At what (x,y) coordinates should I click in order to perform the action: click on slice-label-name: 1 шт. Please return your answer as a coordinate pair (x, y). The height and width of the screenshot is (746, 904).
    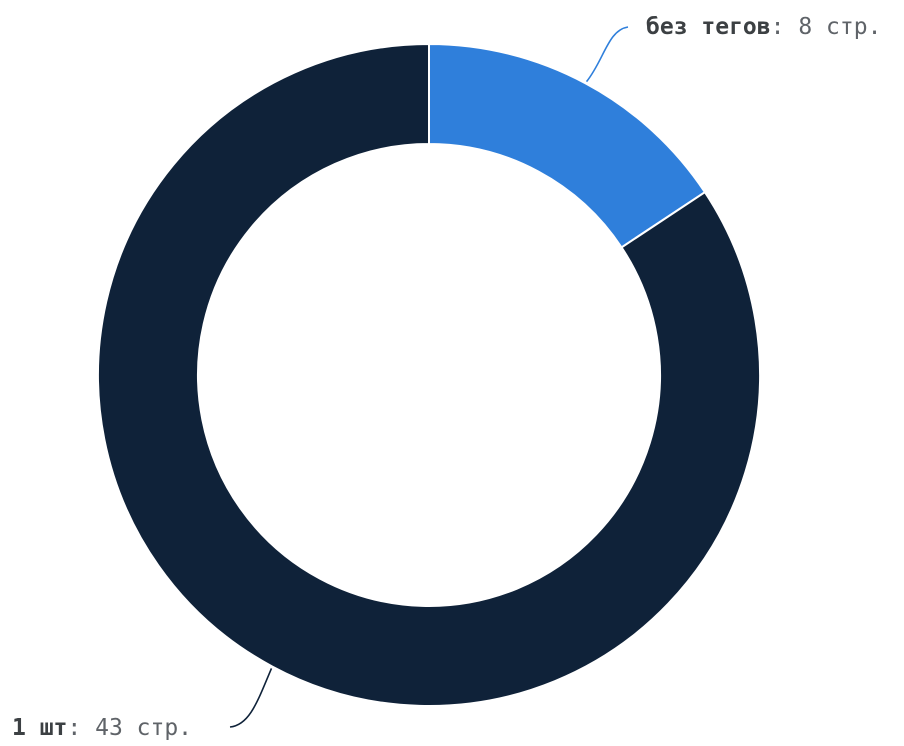
    Looking at the image, I should click on (39, 728).